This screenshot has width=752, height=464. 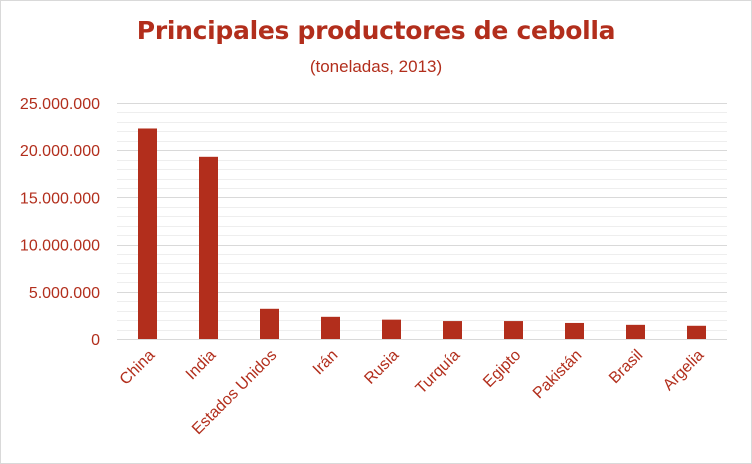 What do you see at coordinates (376, 30) in the screenshot?
I see `chart-title: Principales productores de cebolla` at bounding box center [376, 30].